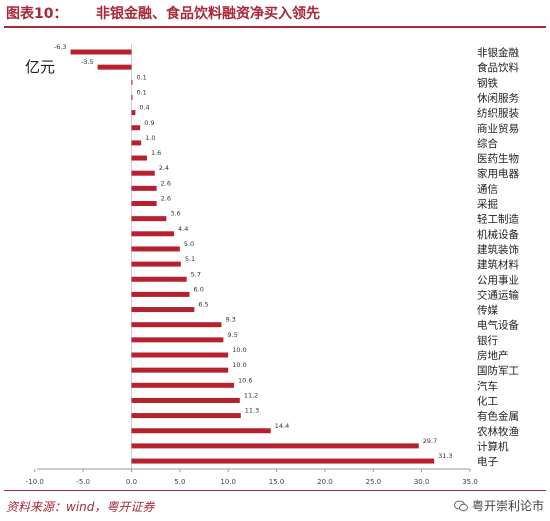 Image resolution: width=550 pixels, height=521 pixels. I want to click on category-label: 食品饮料, so click(498, 67).